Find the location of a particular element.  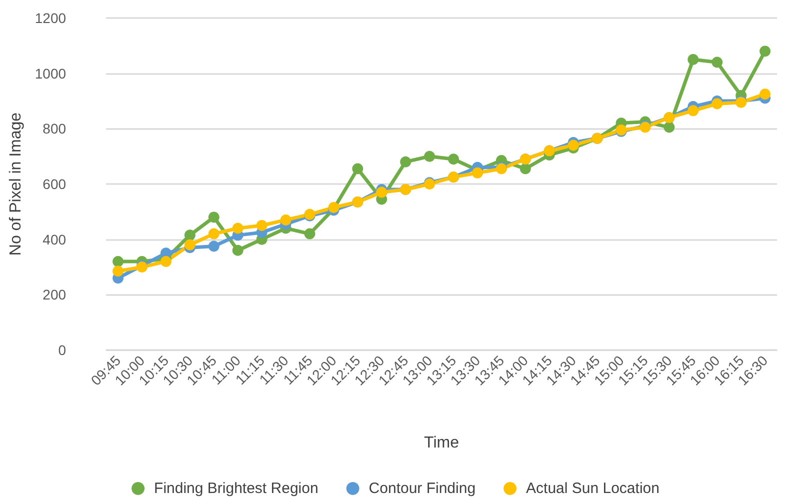

y-tick-label: 200 is located at coordinates (54, 294).